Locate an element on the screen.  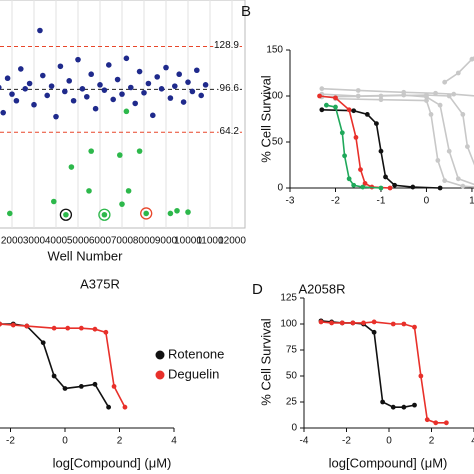
y-tick-label: 150 is located at coordinates (274, 50).